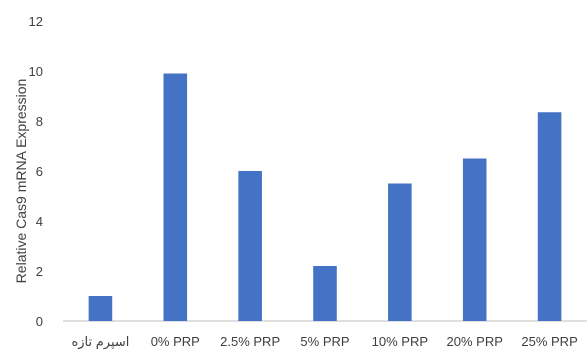 The image size is (587, 357). I want to click on x-tick-label: 5% PRP, so click(324, 341).